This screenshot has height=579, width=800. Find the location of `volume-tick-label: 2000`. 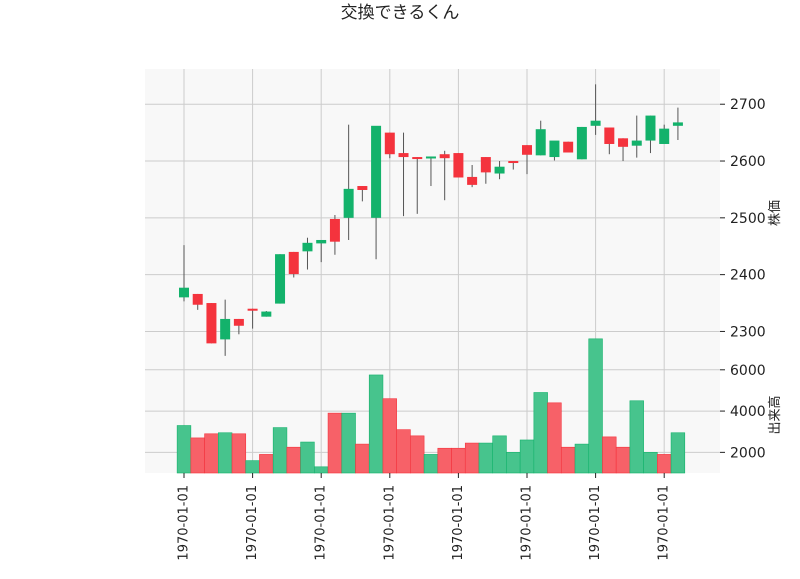

volume-tick-label: 2000 is located at coordinates (748, 453).